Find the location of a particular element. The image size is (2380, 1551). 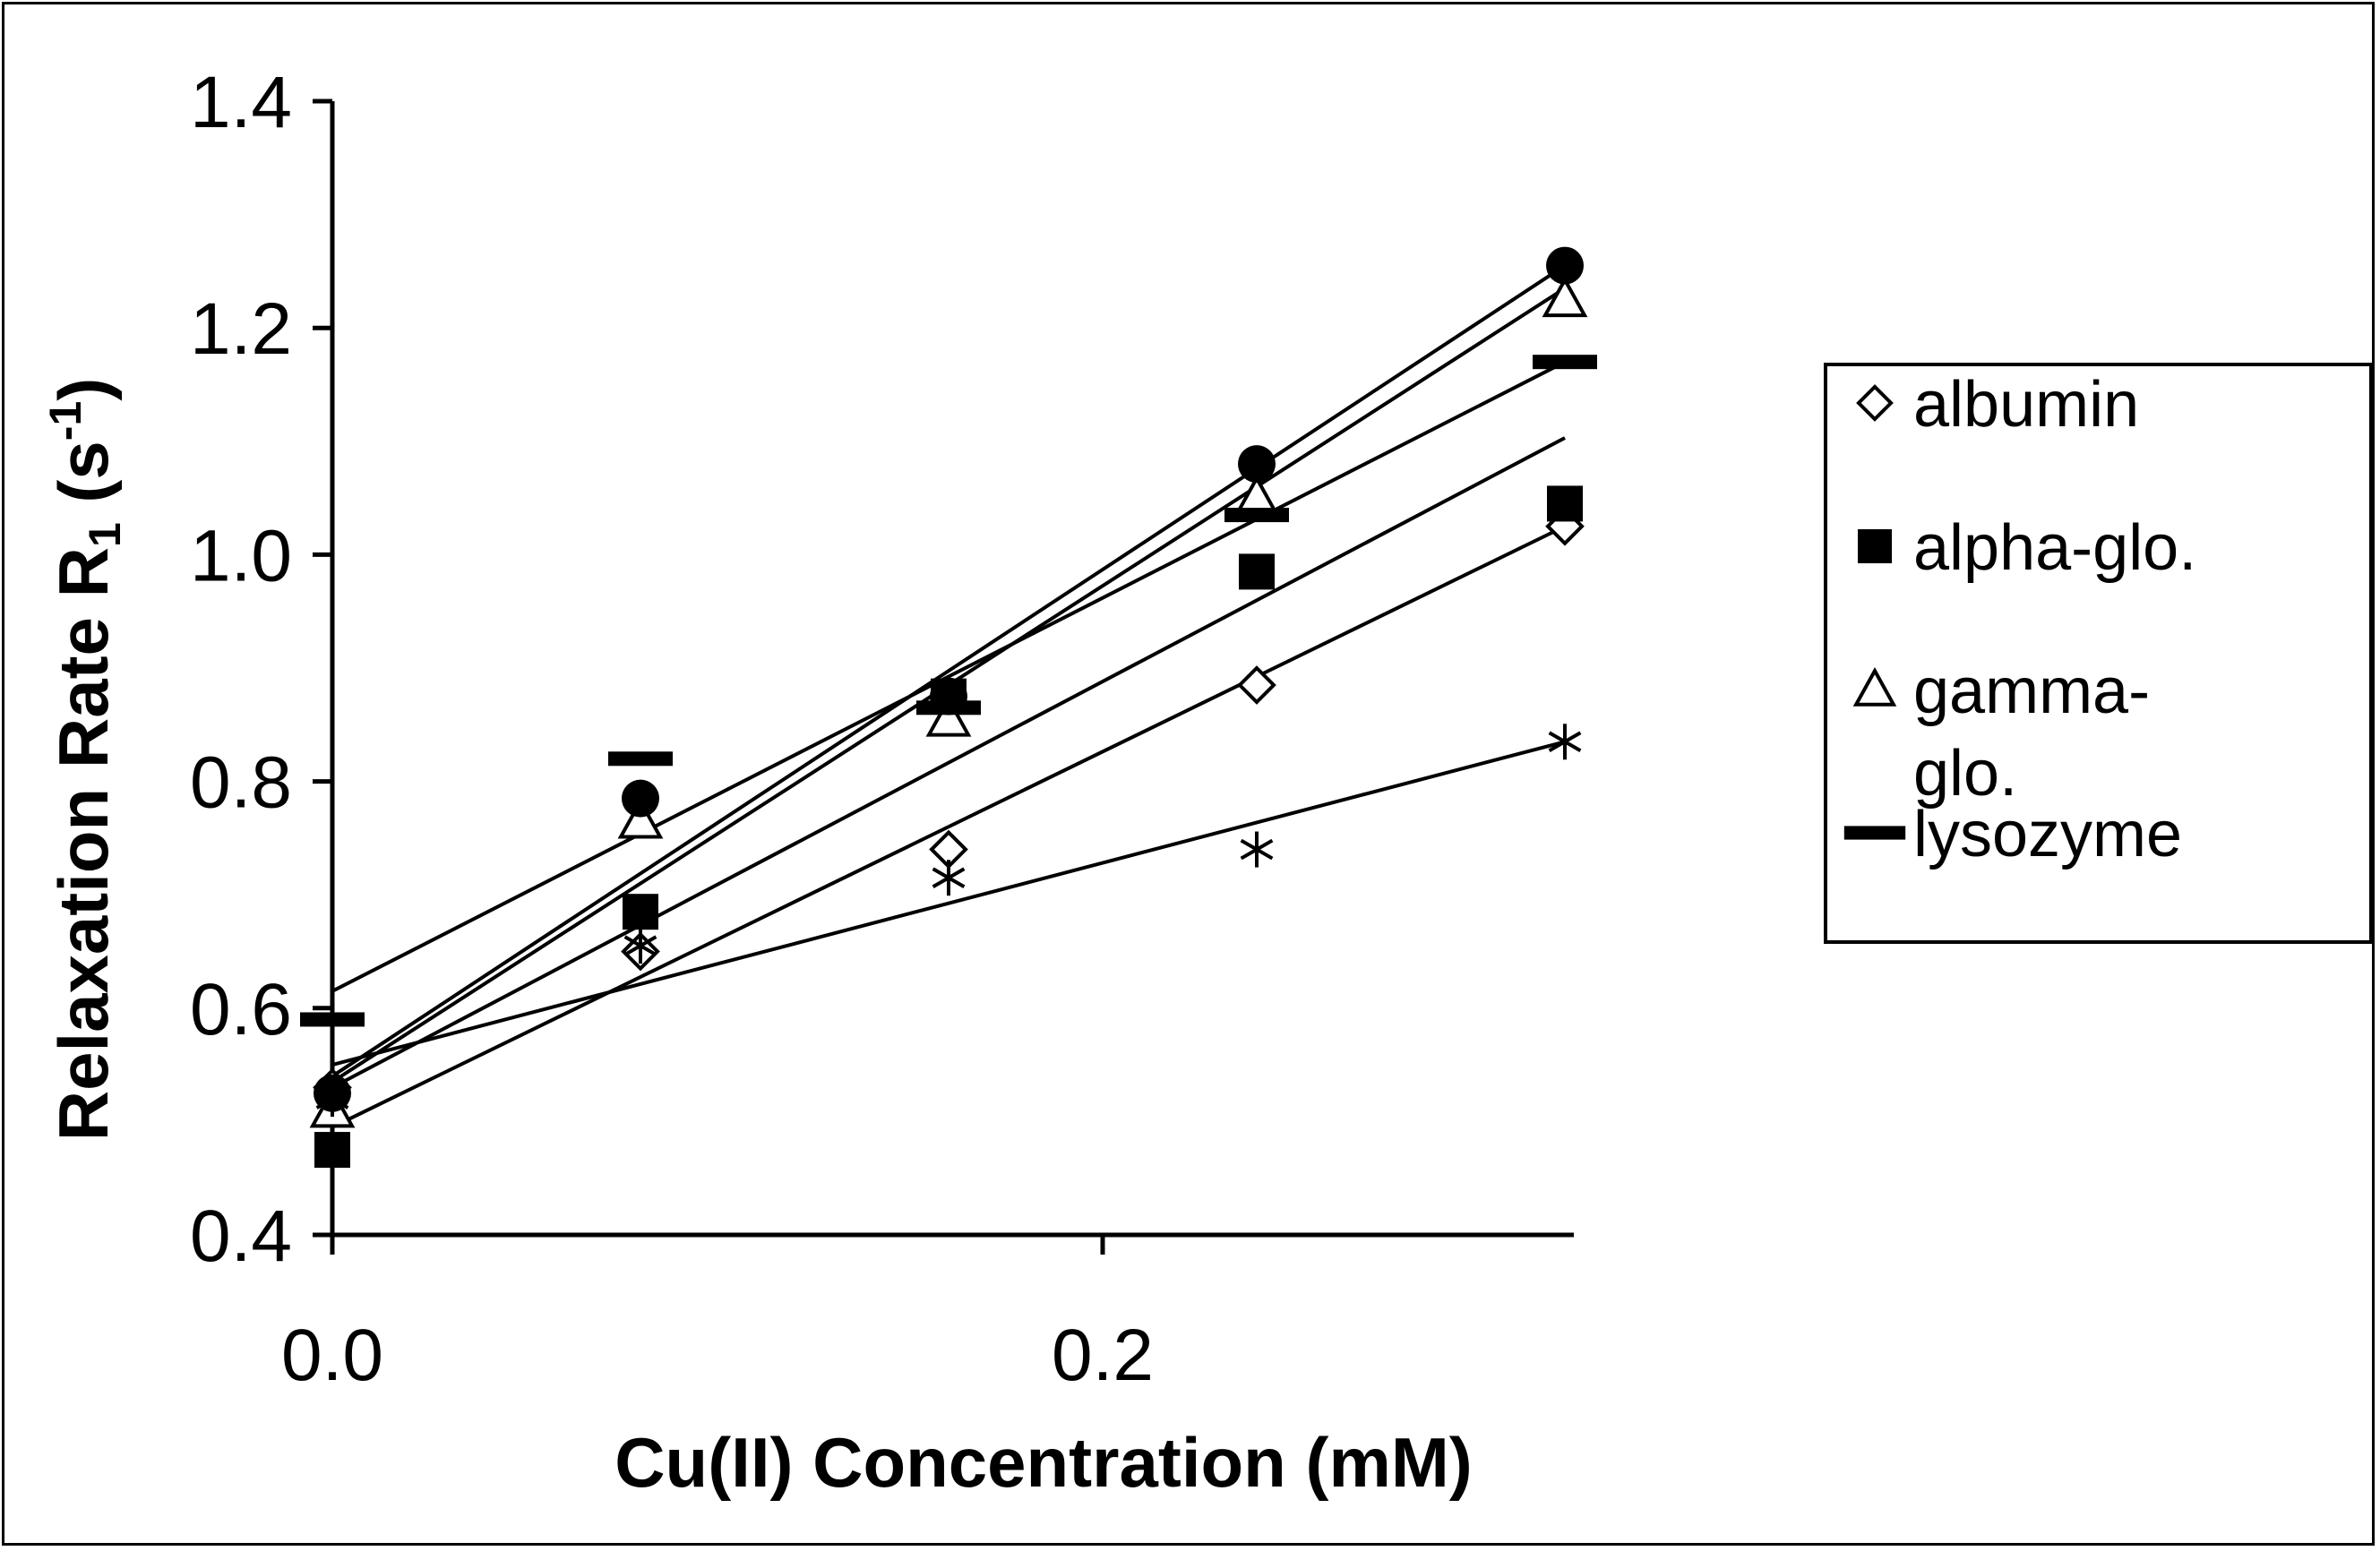

x-axis-ticks: 0.0 0.2 is located at coordinates (717, 1315).